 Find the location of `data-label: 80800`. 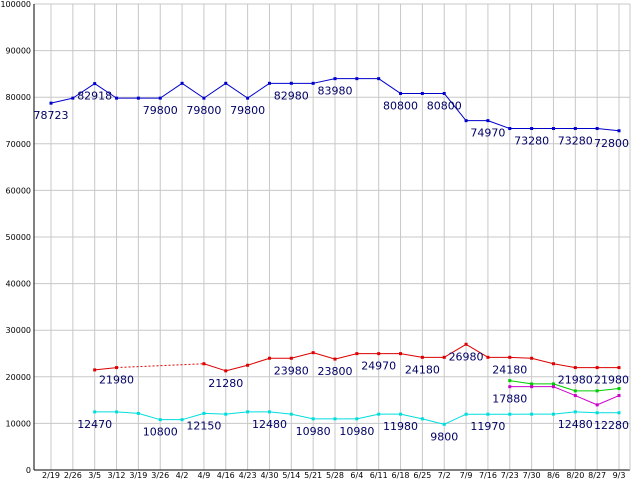

data-label: 80800 is located at coordinates (400, 105).